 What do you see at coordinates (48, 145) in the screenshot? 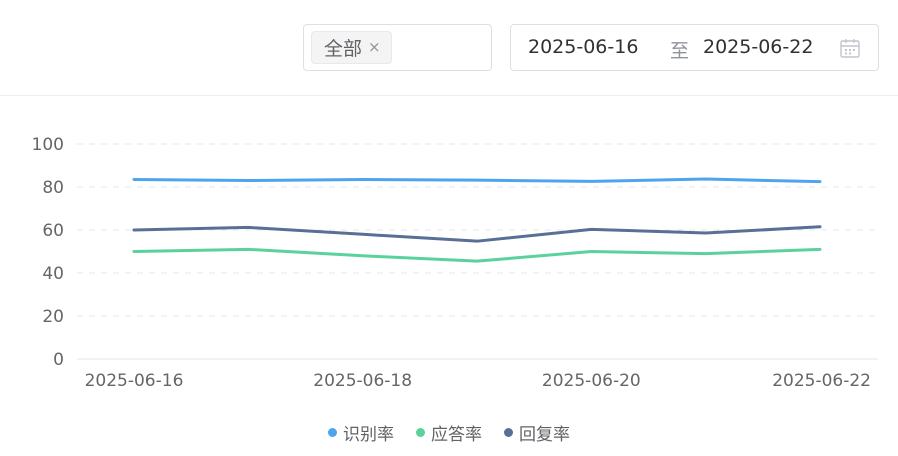
I see `y-tick-label: 100` at bounding box center [48, 145].